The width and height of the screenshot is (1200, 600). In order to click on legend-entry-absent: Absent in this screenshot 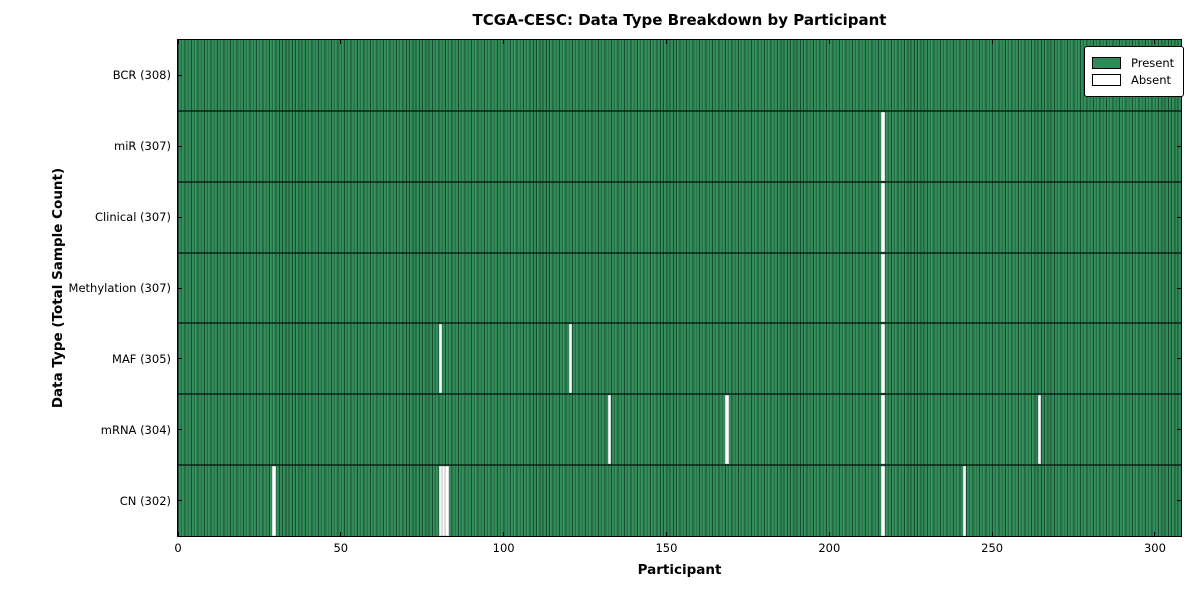, I will do `click(1133, 80)`.